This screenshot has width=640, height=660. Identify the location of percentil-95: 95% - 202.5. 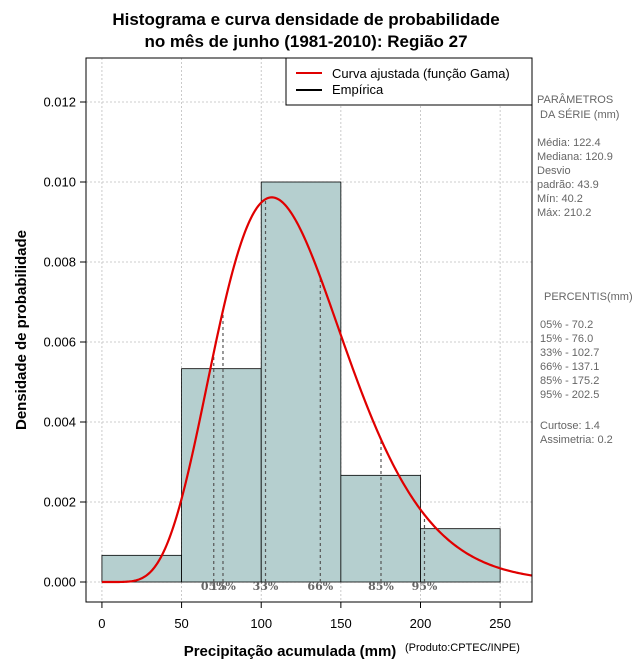
(569, 395).